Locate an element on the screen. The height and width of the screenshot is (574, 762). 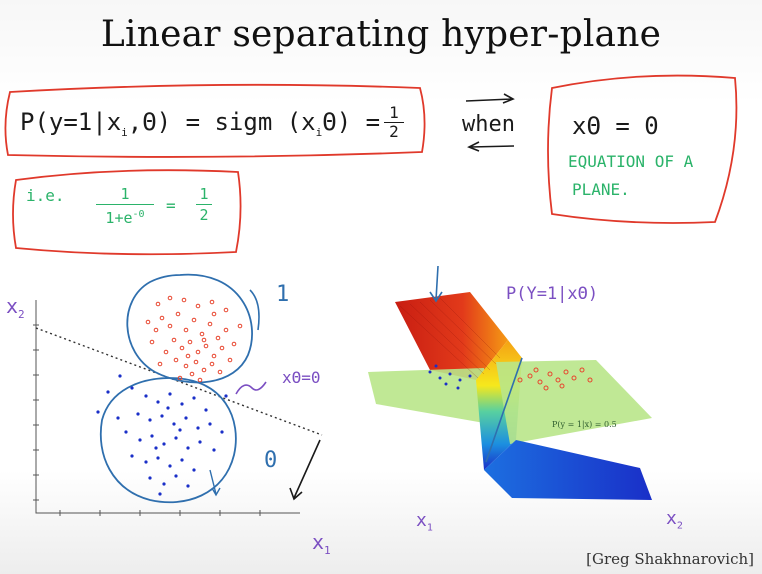
normal-arrow is located at coordinates (305, 470).